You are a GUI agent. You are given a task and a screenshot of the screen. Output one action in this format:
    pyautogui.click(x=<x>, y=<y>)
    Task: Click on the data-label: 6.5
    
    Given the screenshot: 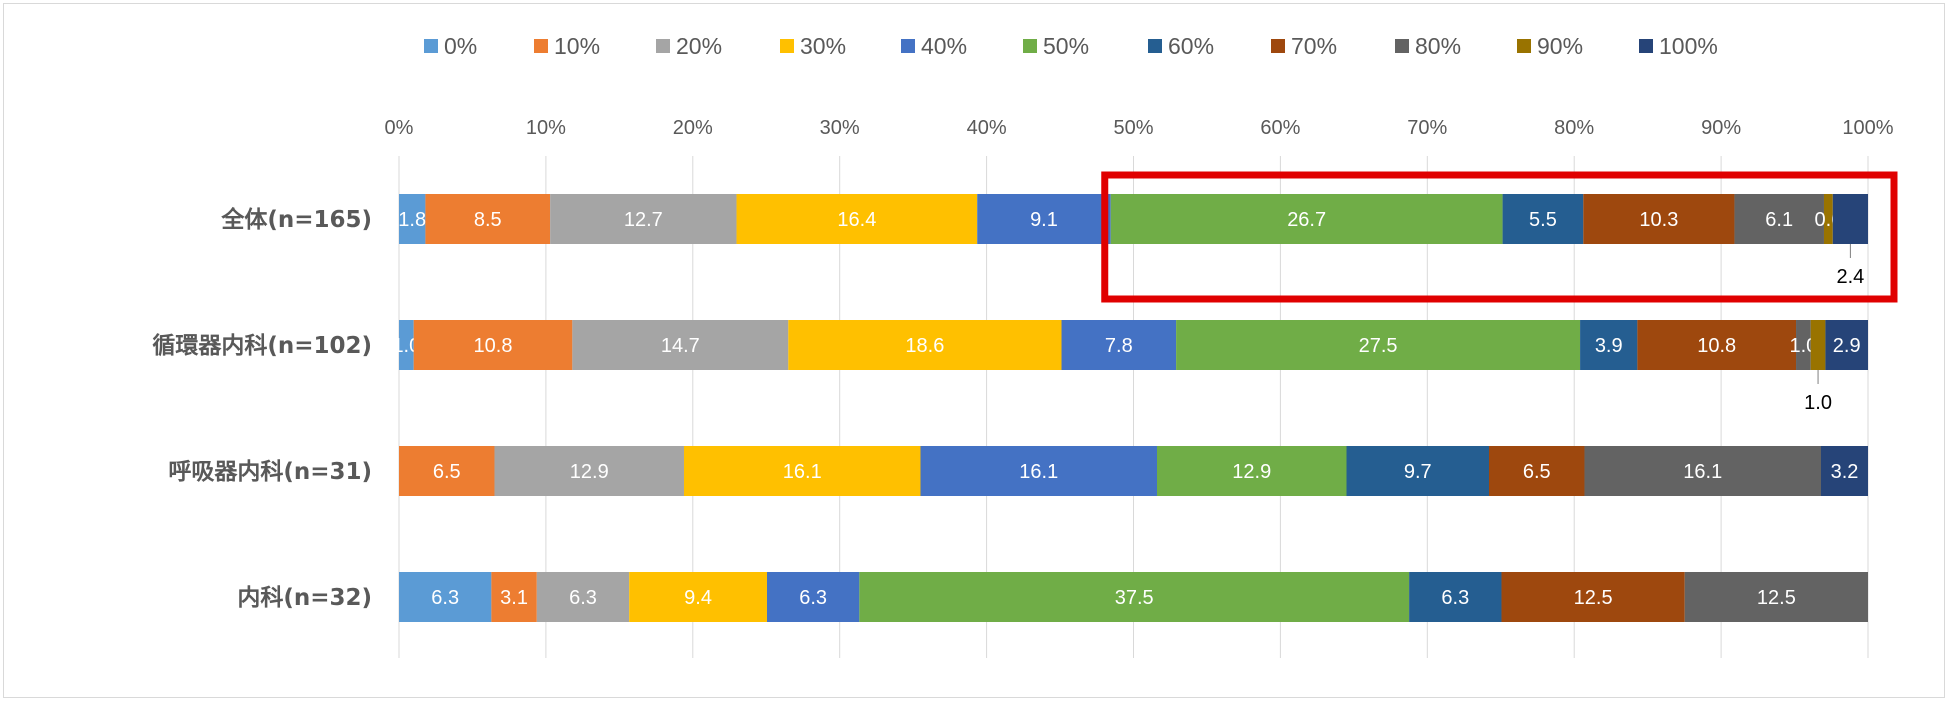 What is the action you would take?
    pyautogui.click(x=1537, y=472)
    